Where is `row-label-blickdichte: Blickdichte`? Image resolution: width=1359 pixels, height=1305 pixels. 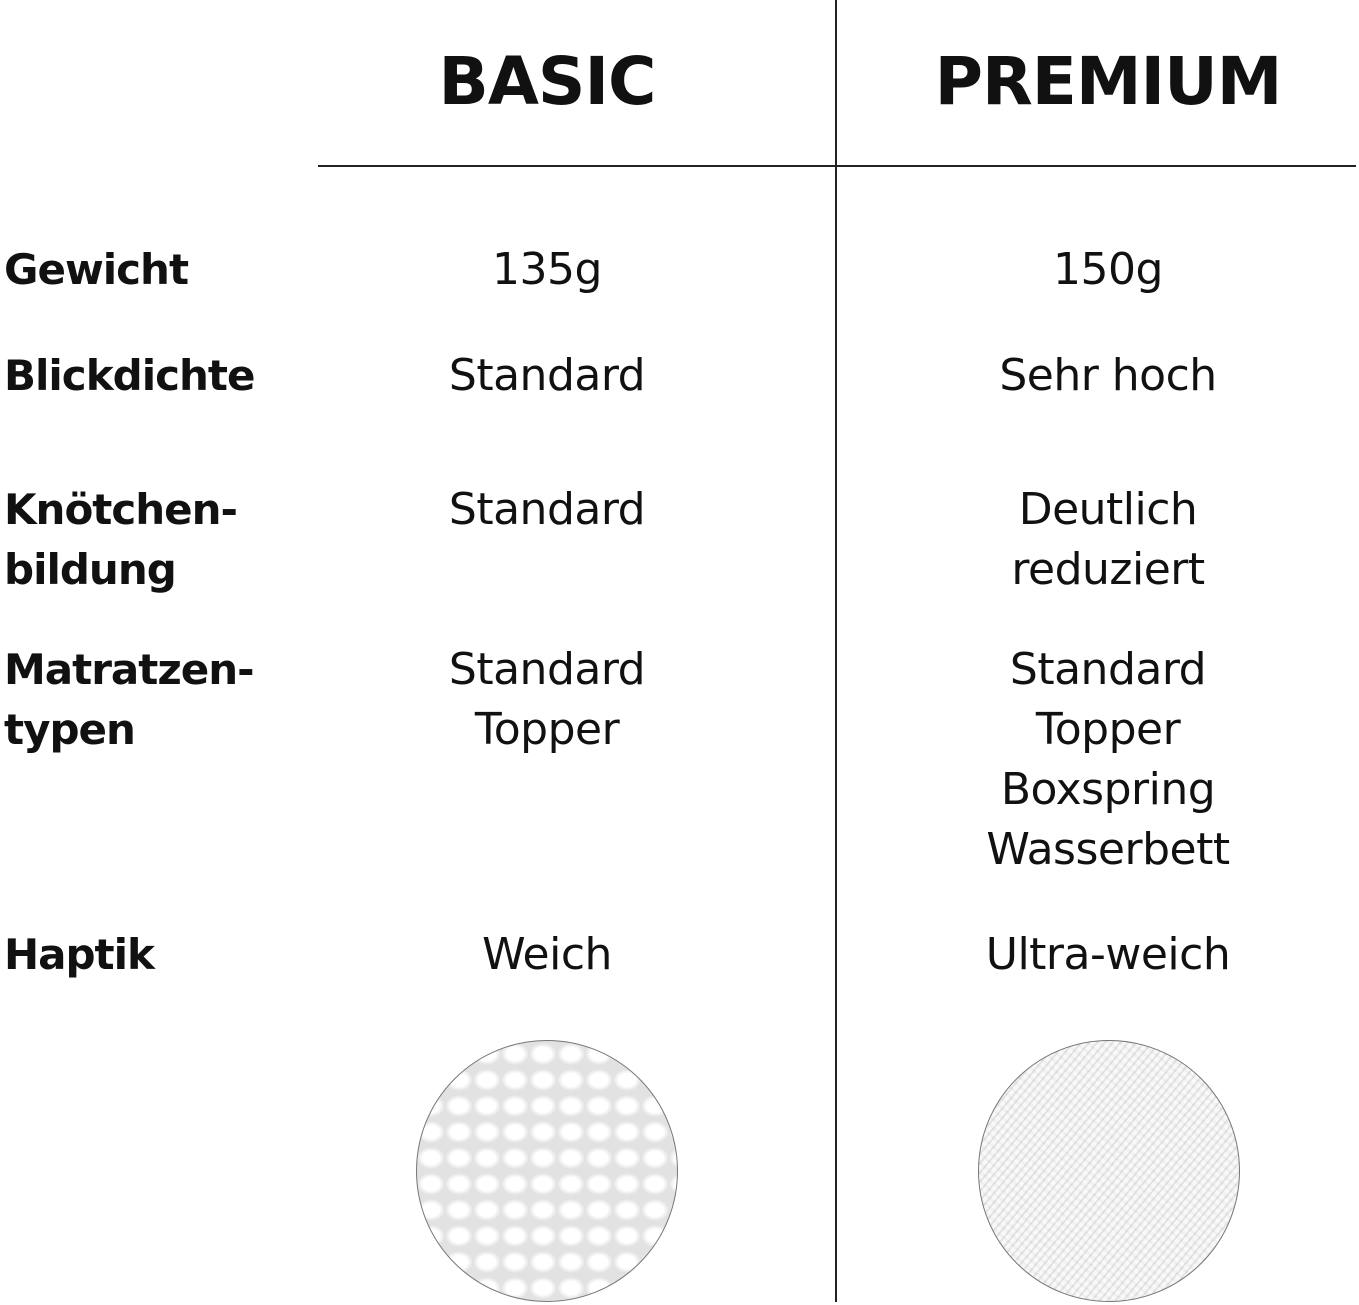 row-label-blickdichte: Blickdichte is located at coordinates (129, 375).